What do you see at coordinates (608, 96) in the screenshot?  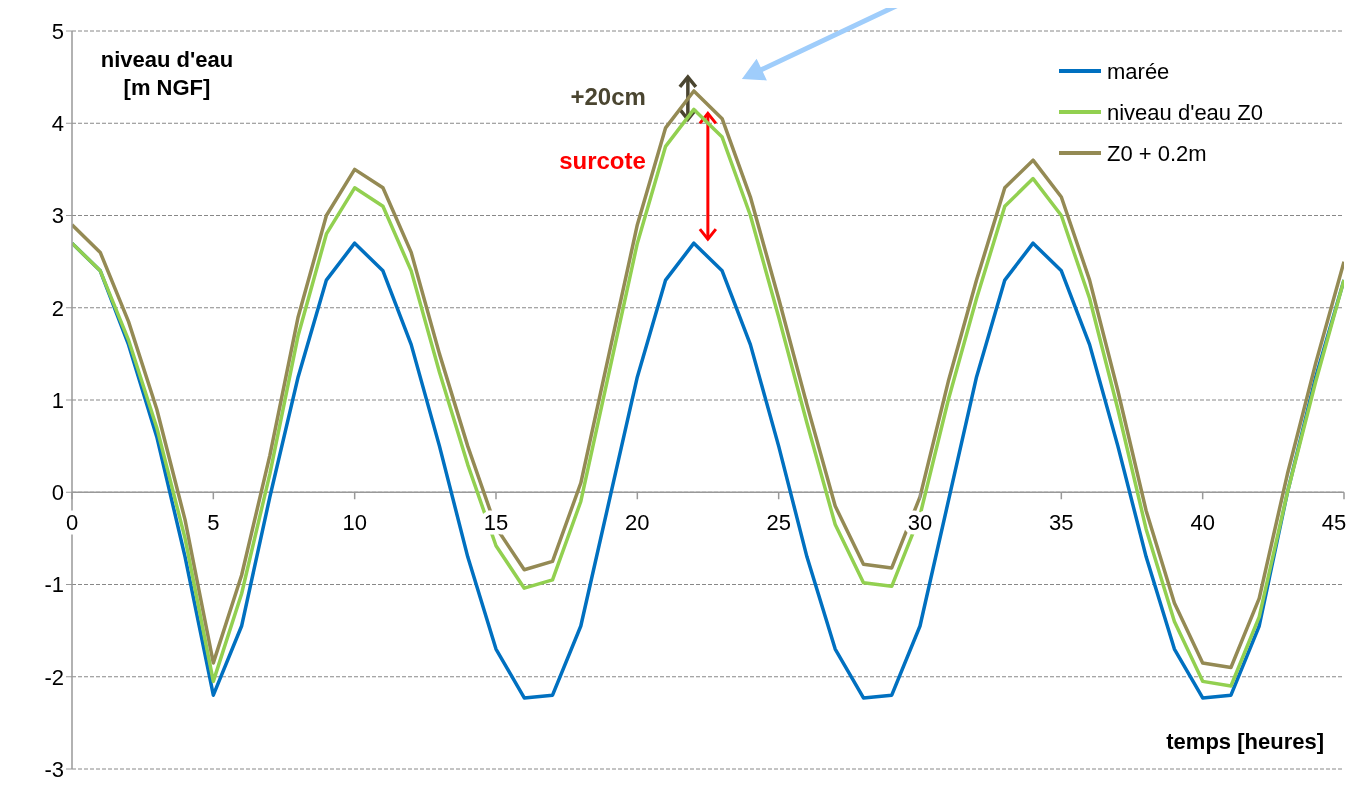 I see `annotation: +20cm` at bounding box center [608, 96].